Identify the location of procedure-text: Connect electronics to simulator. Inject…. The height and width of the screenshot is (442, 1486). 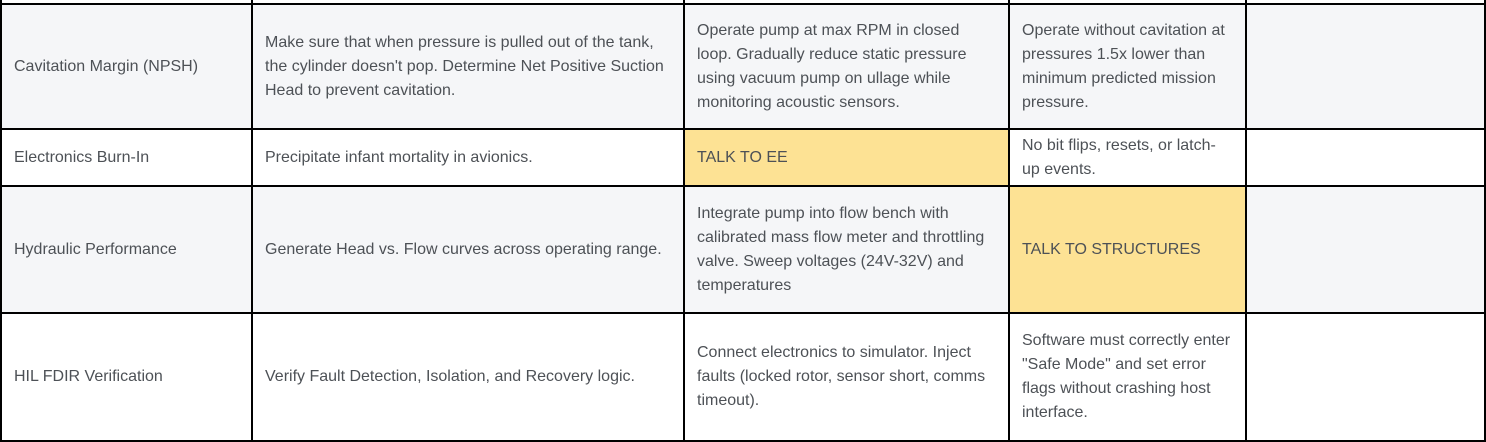
(841, 376).